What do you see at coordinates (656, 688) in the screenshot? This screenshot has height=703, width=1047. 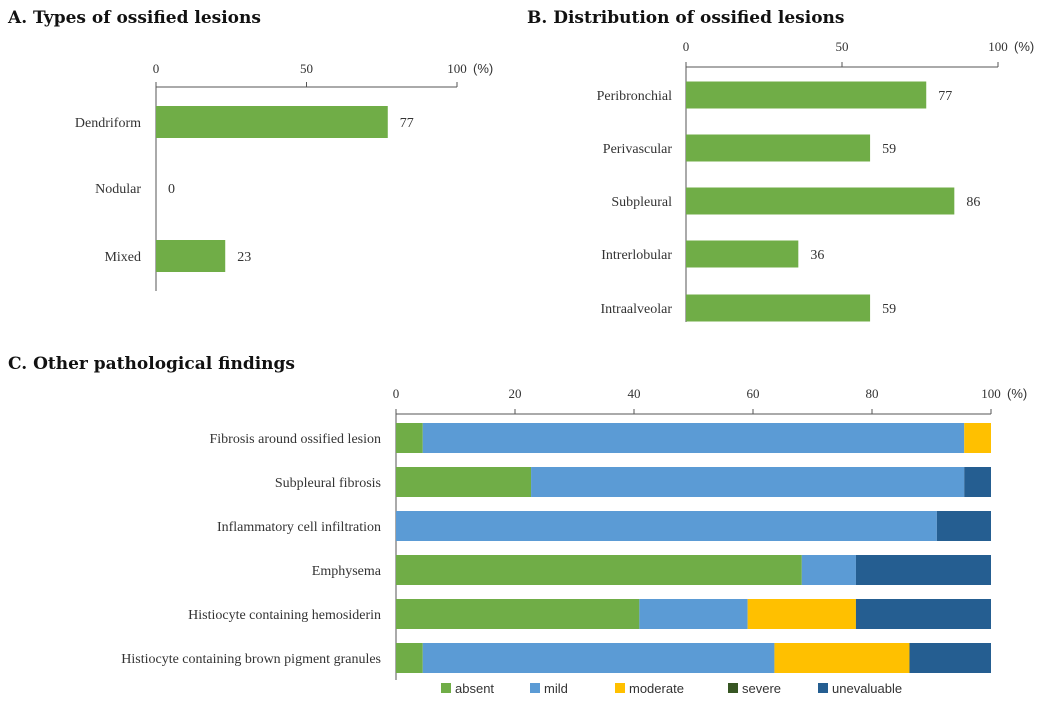 I see `legend-label-moderate: moderate` at bounding box center [656, 688].